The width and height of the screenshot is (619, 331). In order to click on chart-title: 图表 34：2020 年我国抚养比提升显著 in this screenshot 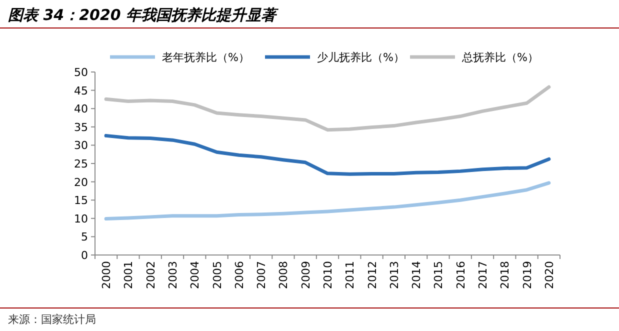, I will do `click(144, 15)`.